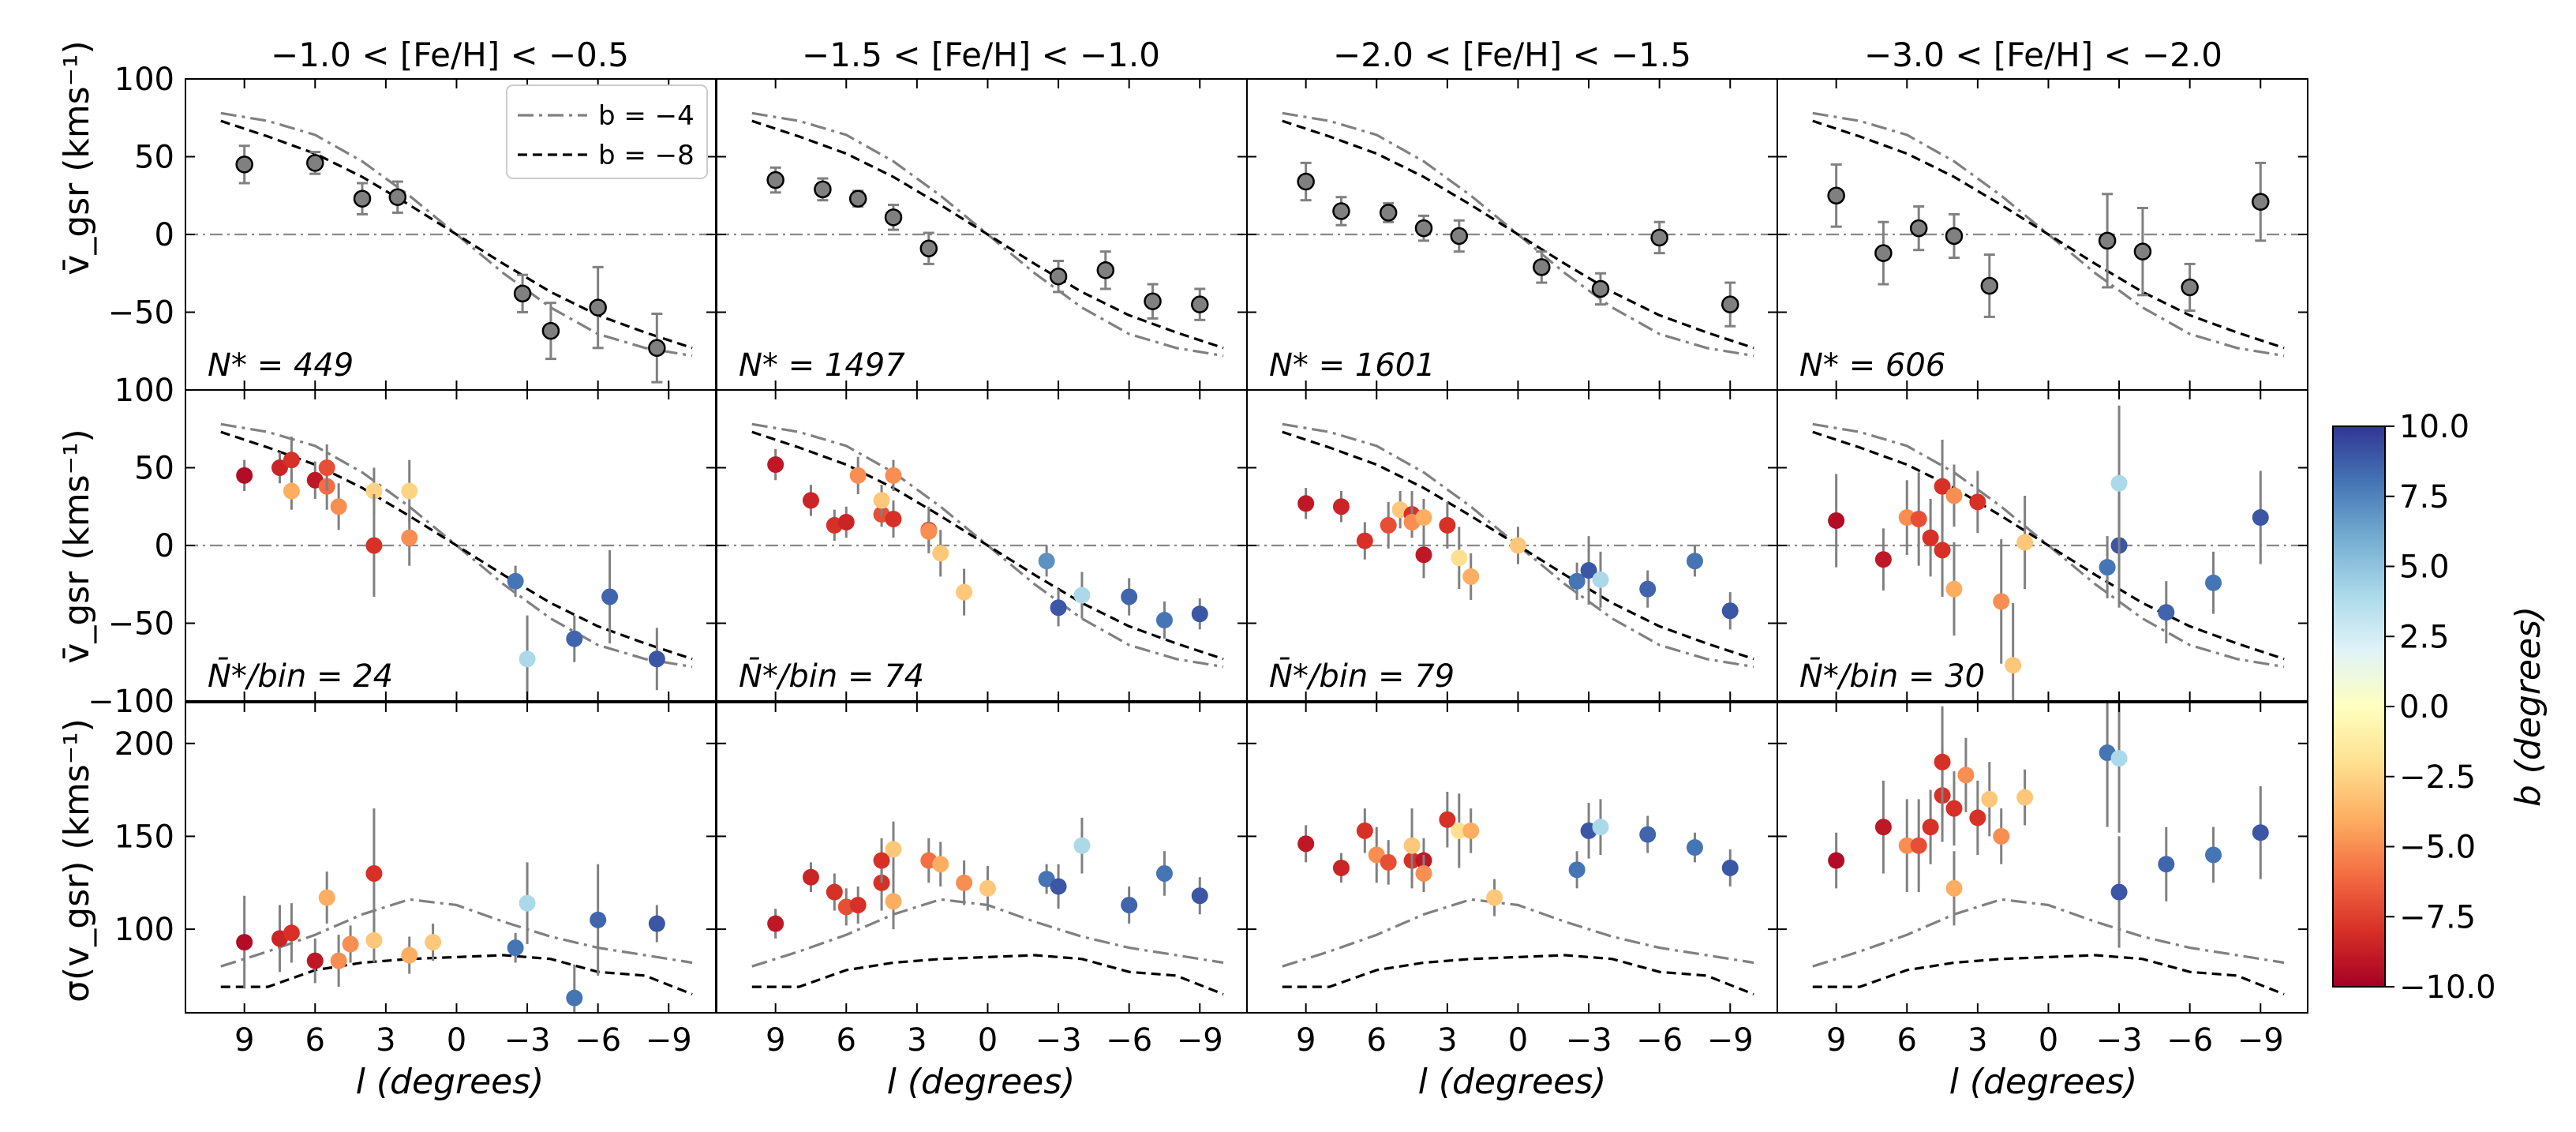  I want to click on panel-r1-c3: N* = 1601, so click(1512, 234).